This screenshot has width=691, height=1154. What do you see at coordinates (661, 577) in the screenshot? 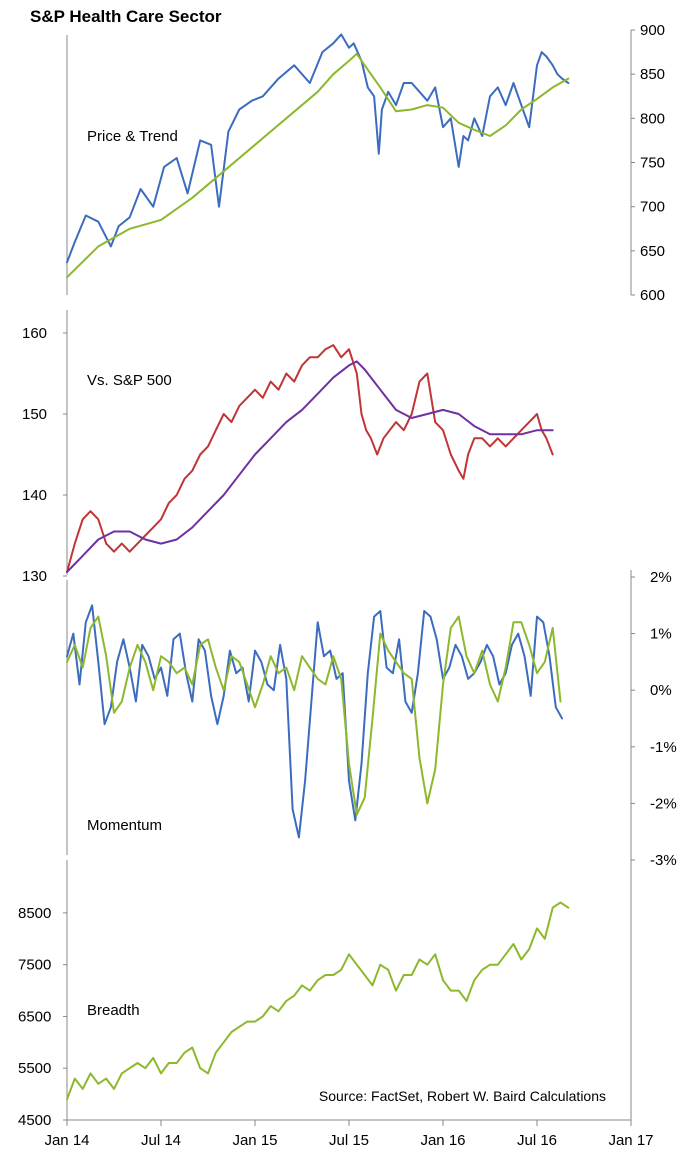
I see `y-tick-label: 2%` at bounding box center [661, 577].